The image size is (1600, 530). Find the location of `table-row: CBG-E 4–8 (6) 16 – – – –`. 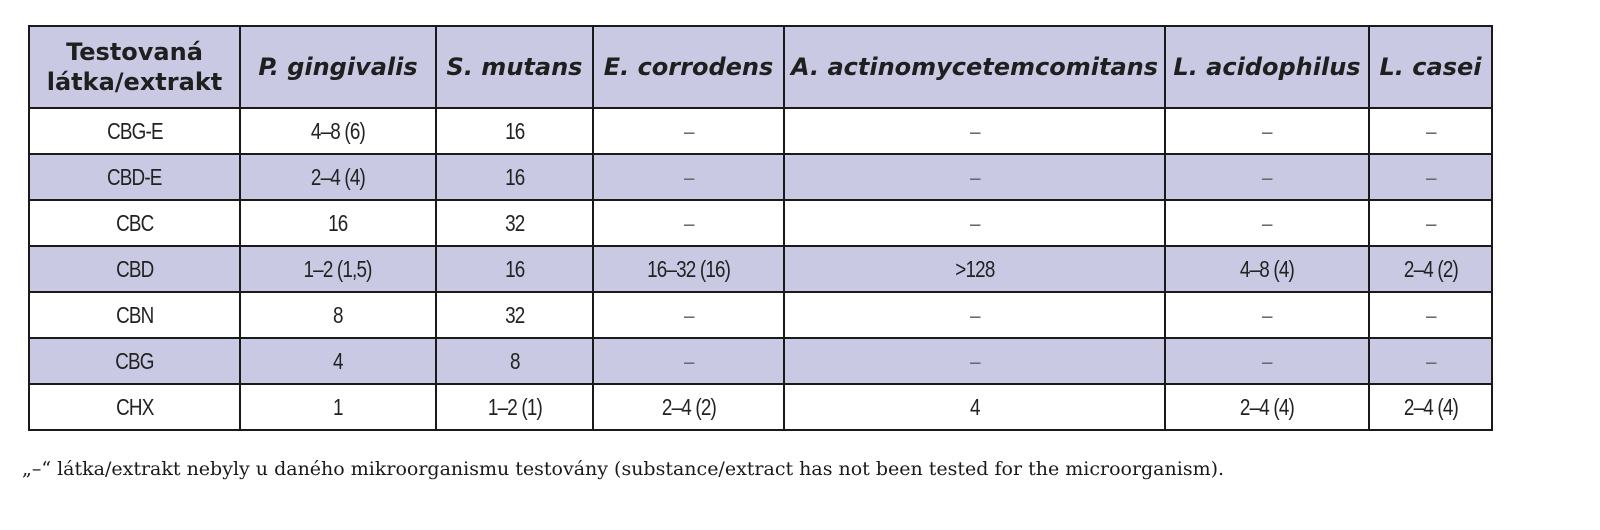

table-row: CBG-E 4–8 (6) 16 – – – – is located at coordinates (760, 131).